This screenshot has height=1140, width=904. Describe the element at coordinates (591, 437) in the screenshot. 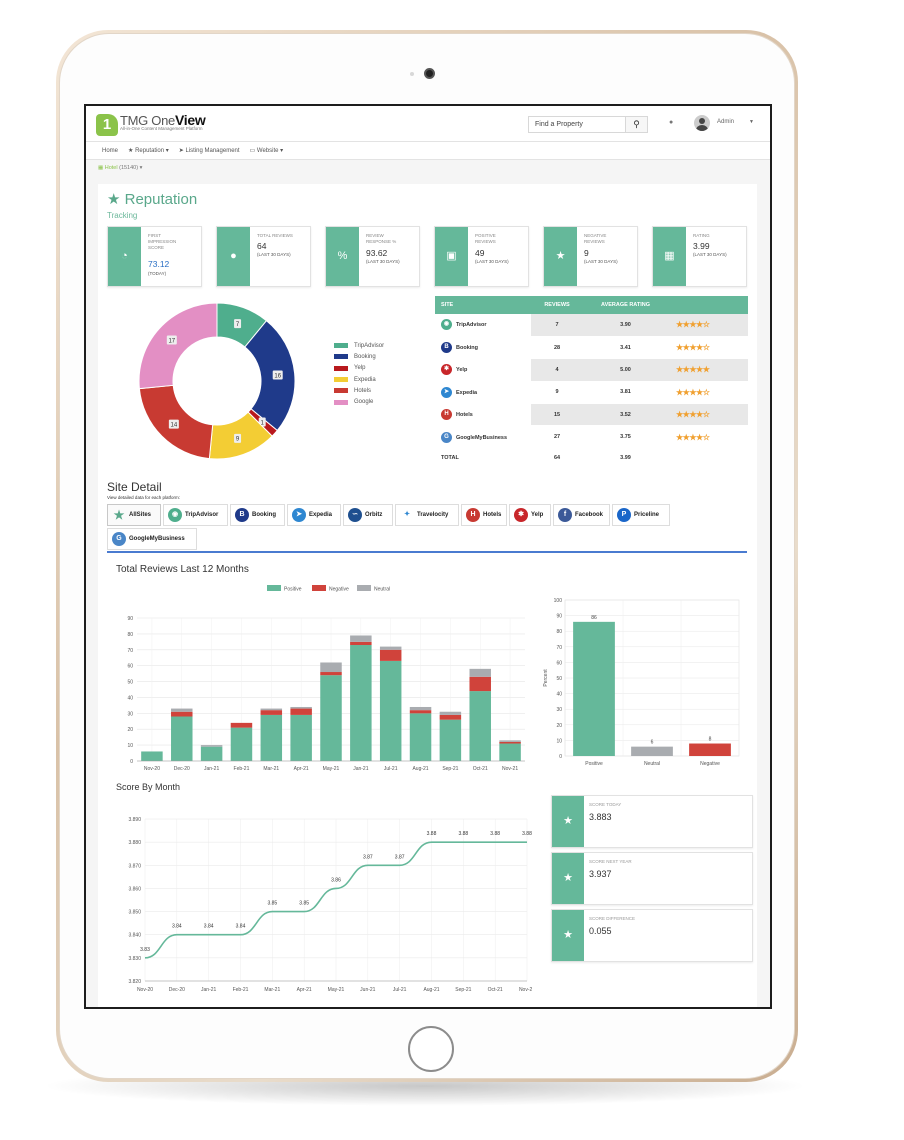

I see `table-row: G GoogleMyBusiness 27 3.75 ★★★★☆` at that location.